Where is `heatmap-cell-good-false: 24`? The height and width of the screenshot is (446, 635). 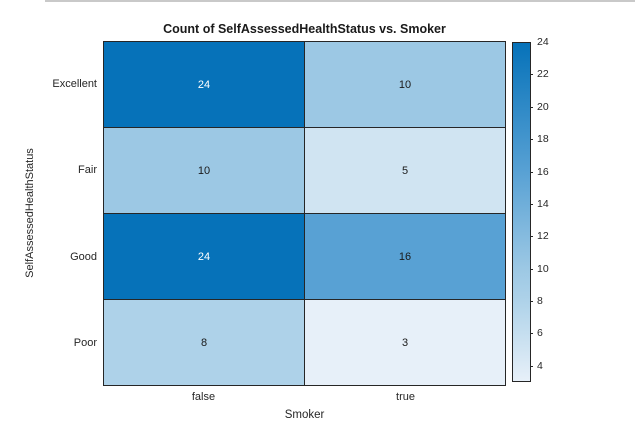
heatmap-cell-good-false: 24 is located at coordinates (204, 256).